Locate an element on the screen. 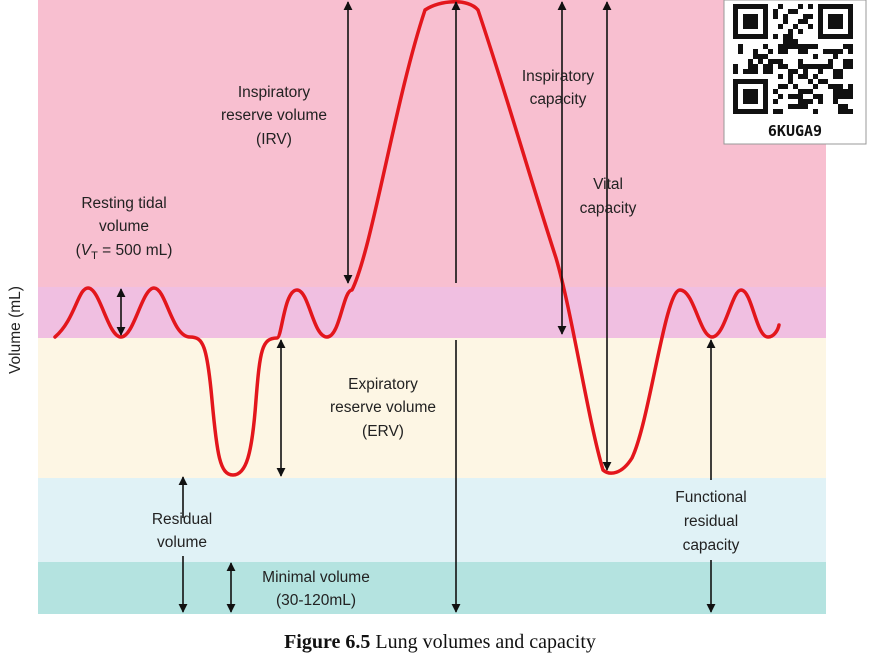 The width and height of the screenshot is (879, 665). irv-label-line3: (IRV) is located at coordinates (274, 139).